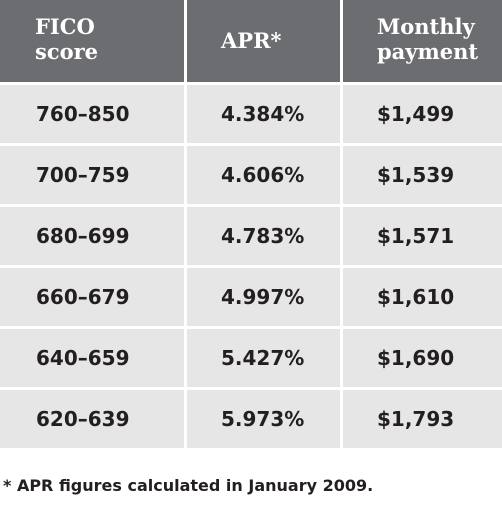 This screenshot has height=519, width=502. What do you see at coordinates (92, 114) in the screenshot?
I see `fico-range-cell: 760–850` at bounding box center [92, 114].